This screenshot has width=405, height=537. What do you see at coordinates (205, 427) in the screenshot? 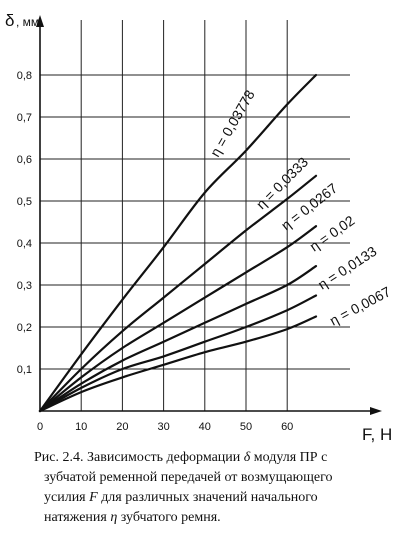
I see `x-tick-label: 40` at bounding box center [205, 427].